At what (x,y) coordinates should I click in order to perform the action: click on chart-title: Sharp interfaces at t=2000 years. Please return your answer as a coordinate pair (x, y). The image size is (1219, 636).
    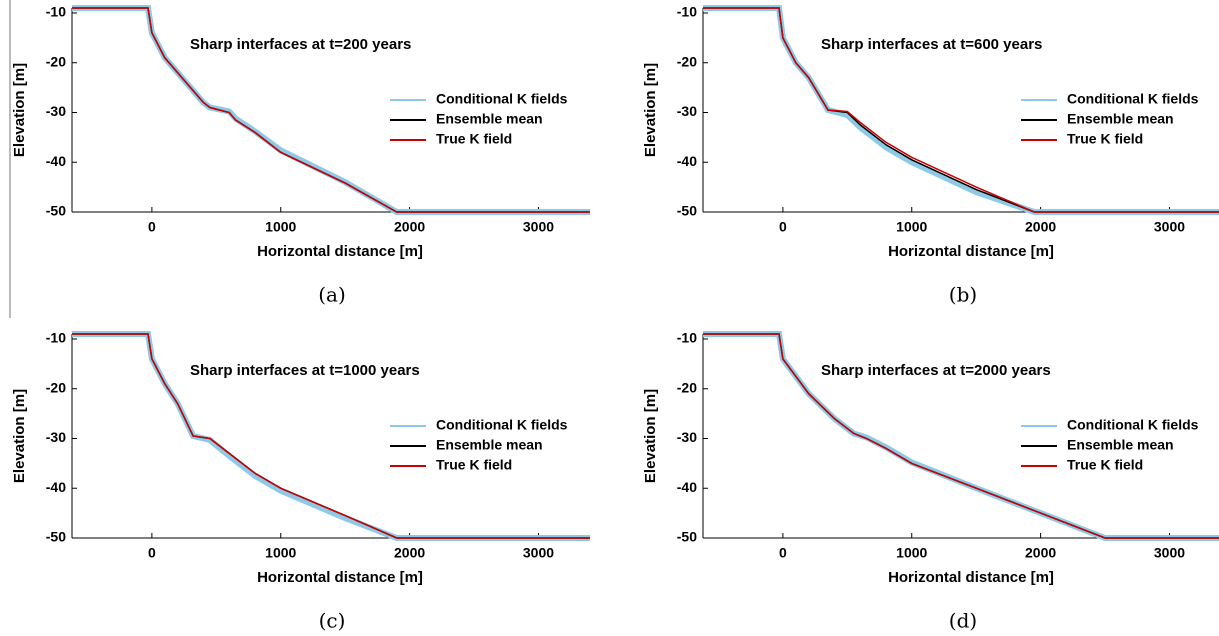
    Looking at the image, I should click on (936, 370).